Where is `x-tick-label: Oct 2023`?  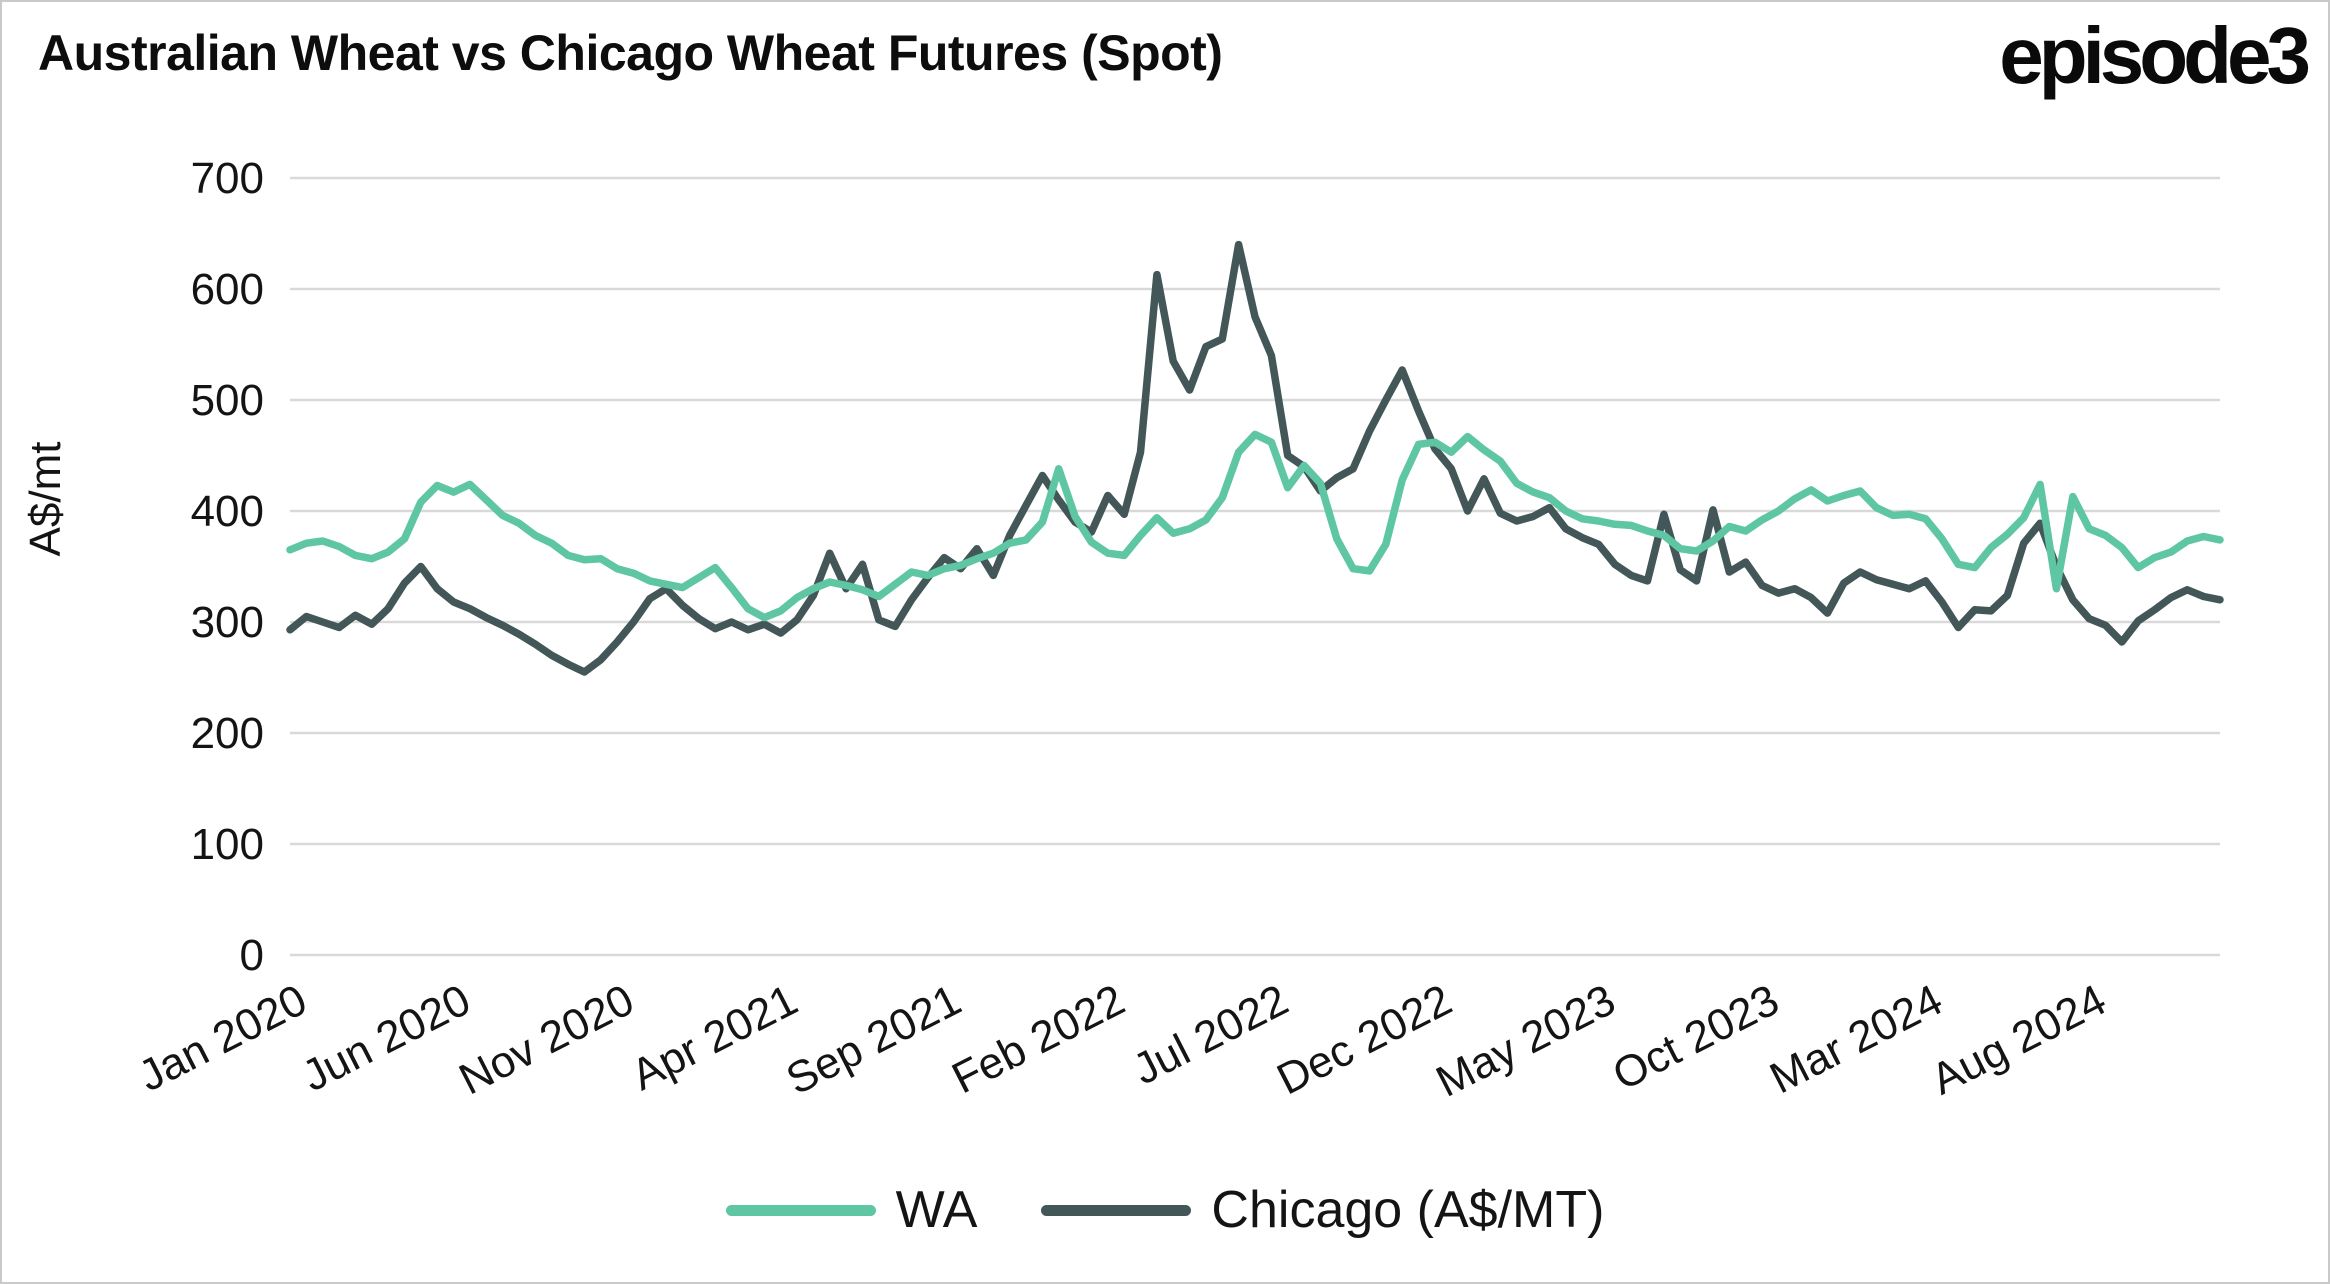
x-tick-label: Oct 2023 is located at coordinates (1695, 1037).